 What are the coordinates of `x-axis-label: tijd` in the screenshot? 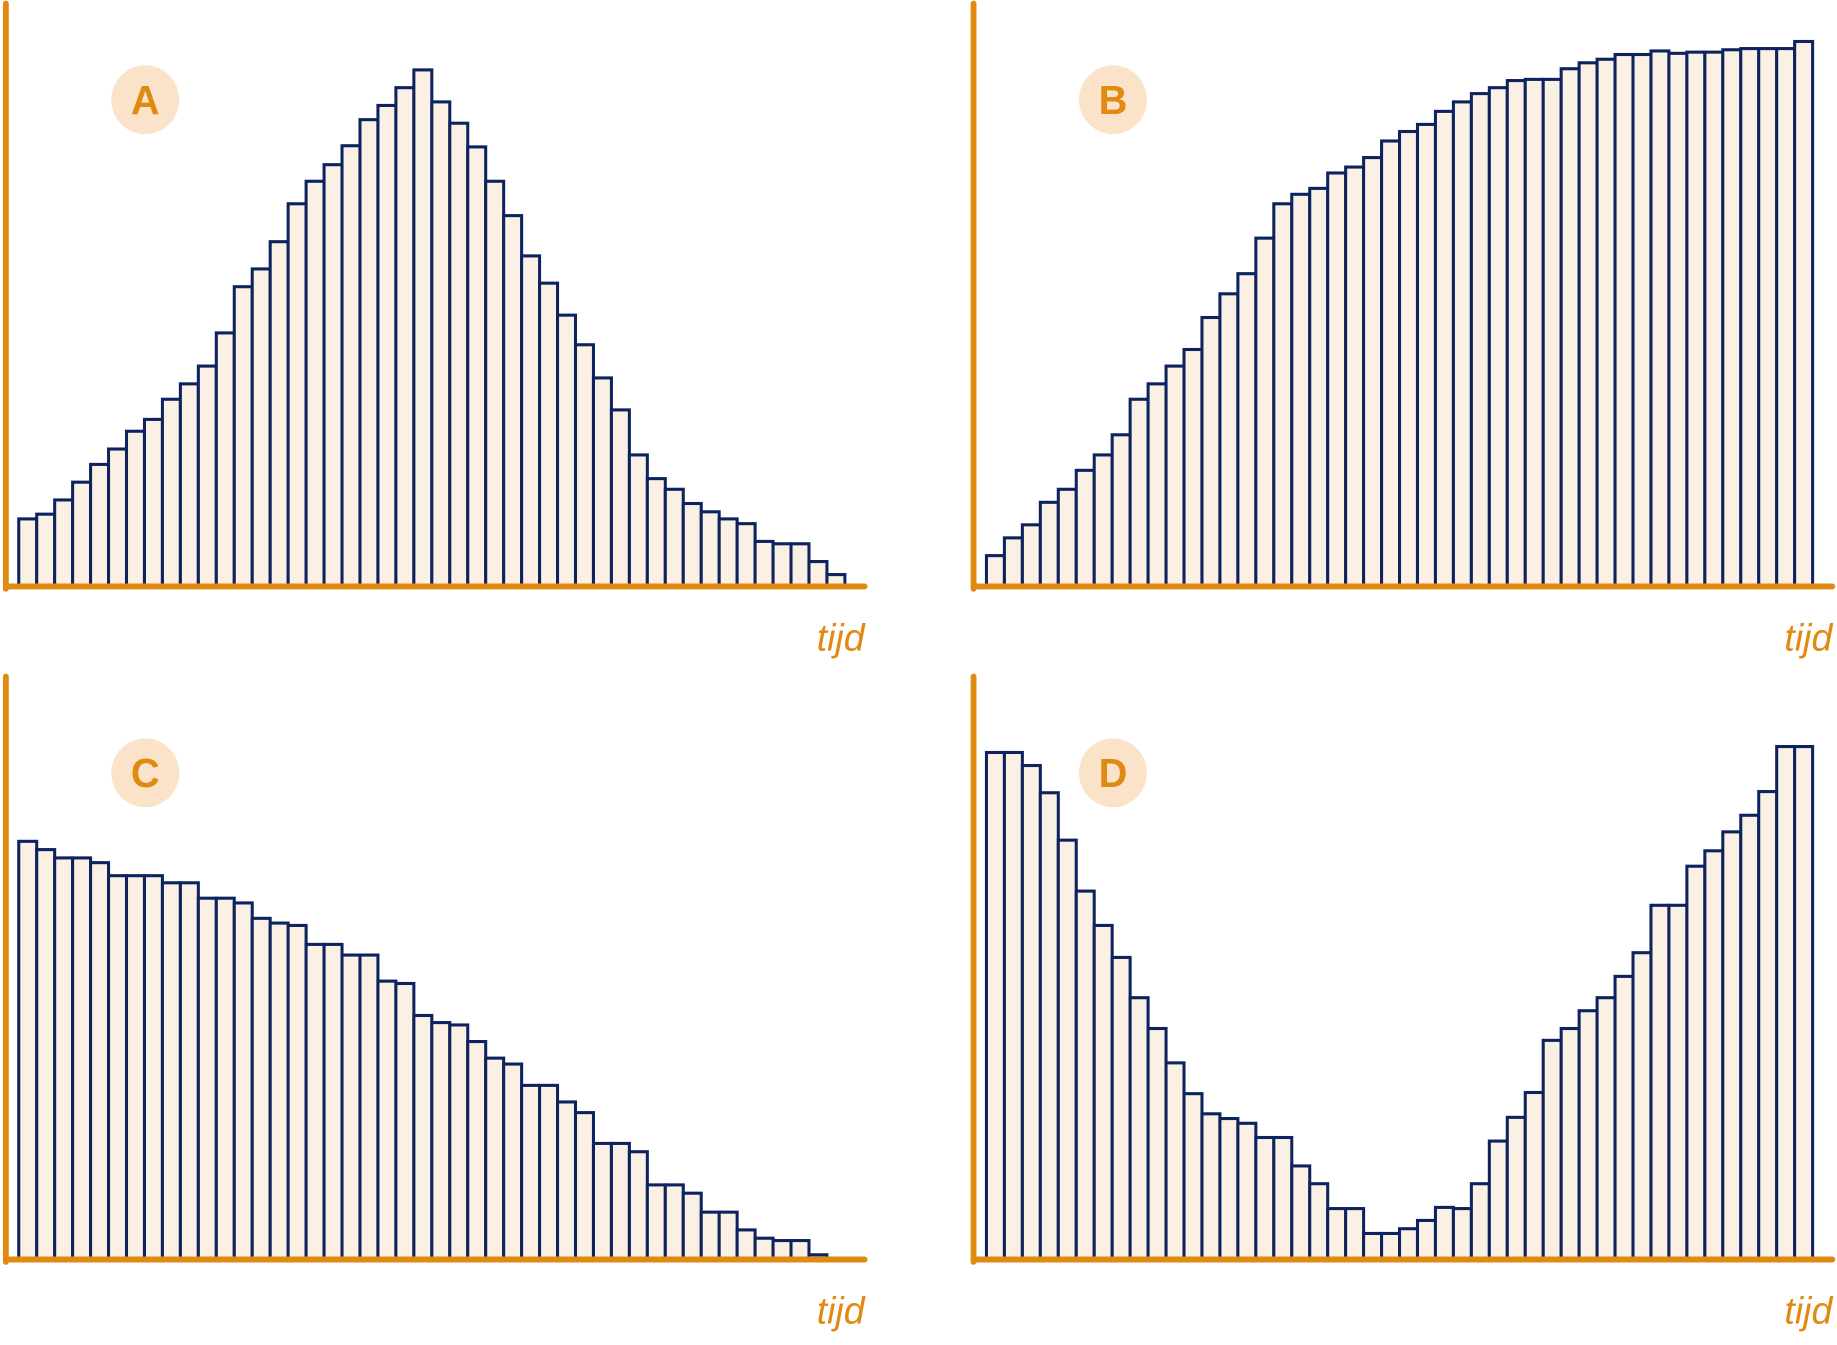 It's located at (1808, 1310).